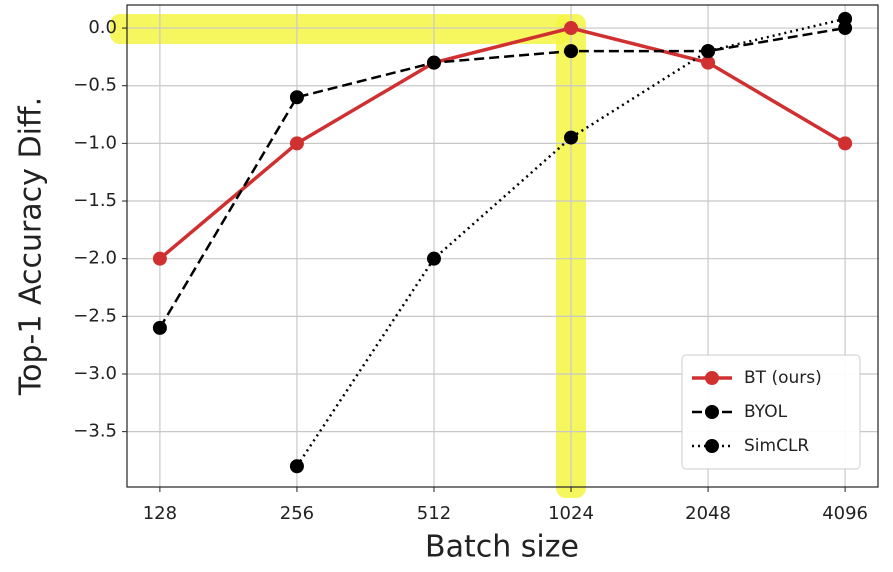 The image size is (893, 572). What do you see at coordinates (434, 513) in the screenshot?
I see `x-tick-label: 512` at bounding box center [434, 513].